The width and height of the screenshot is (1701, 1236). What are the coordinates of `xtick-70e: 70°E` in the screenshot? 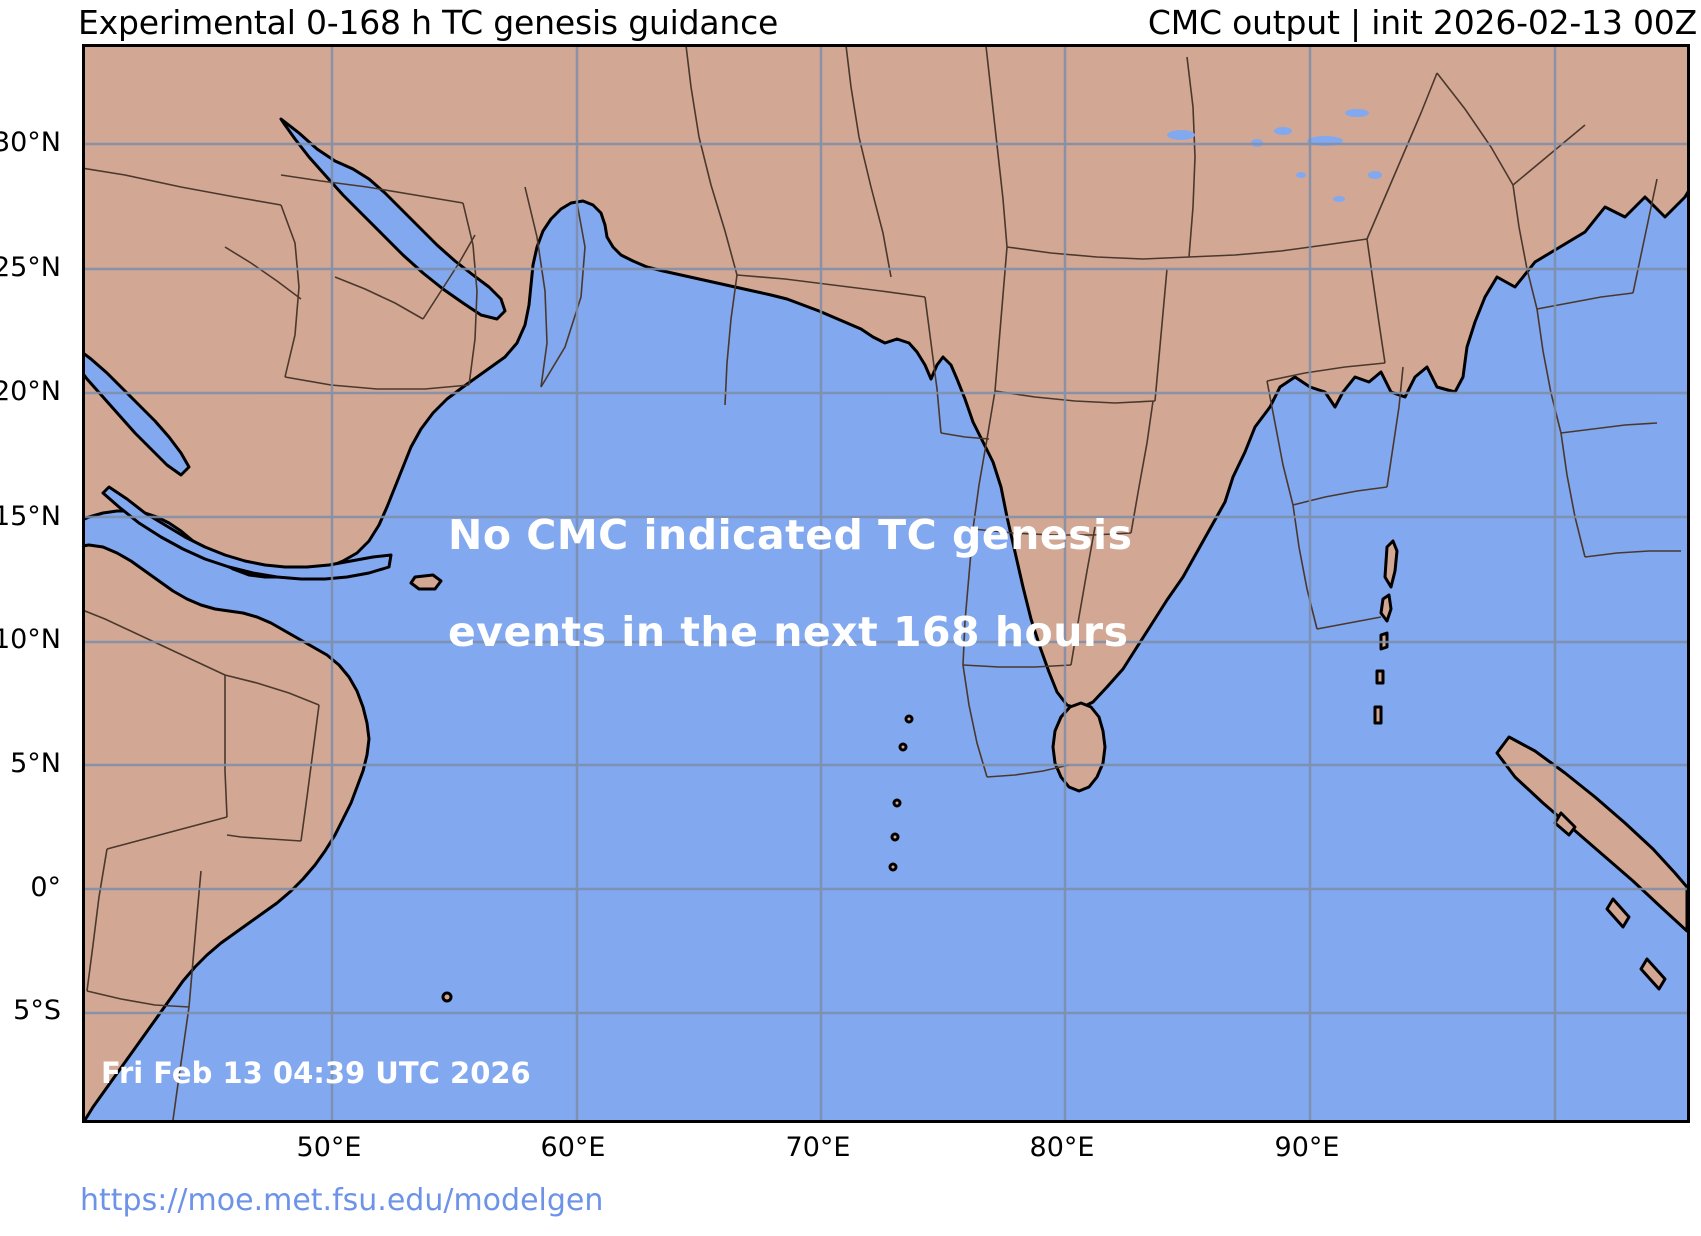 It's located at (818, 1147).